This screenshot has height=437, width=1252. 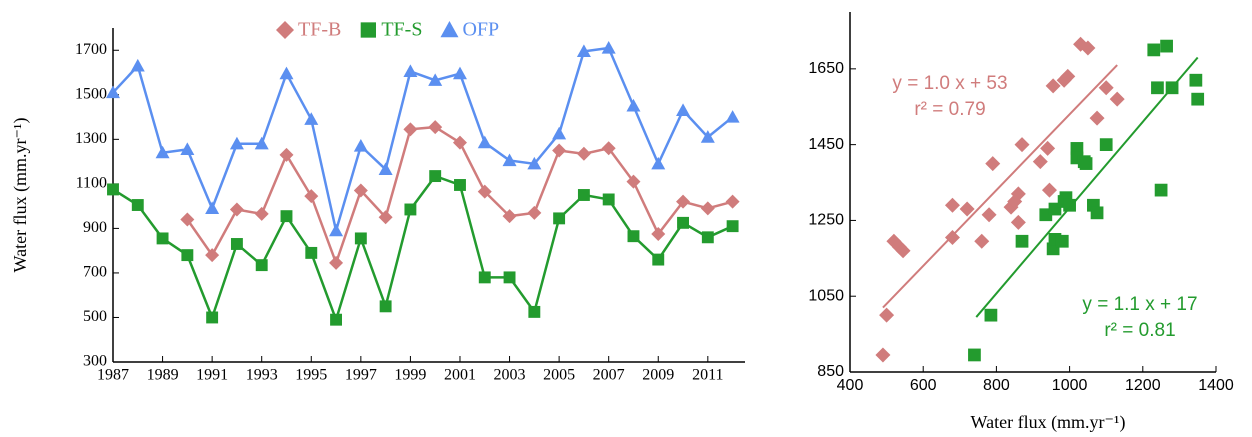 What do you see at coordinates (826, 144) in the screenshot?
I see `y-tick-label: 1450` at bounding box center [826, 144].